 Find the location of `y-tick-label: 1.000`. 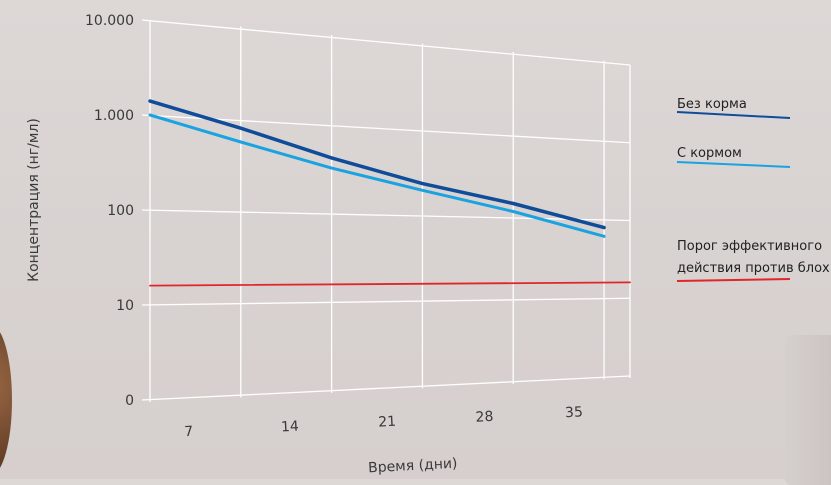

y-tick-label: 1.000 is located at coordinates (114, 116).